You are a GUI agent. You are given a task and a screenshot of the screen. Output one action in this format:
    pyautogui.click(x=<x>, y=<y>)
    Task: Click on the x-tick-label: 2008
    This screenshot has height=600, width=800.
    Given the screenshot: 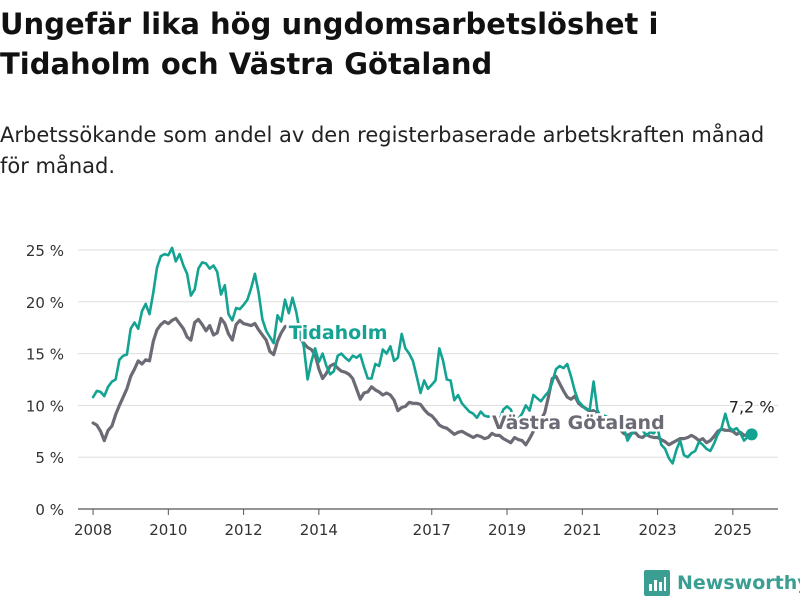 What is the action you would take?
    pyautogui.click(x=93, y=530)
    